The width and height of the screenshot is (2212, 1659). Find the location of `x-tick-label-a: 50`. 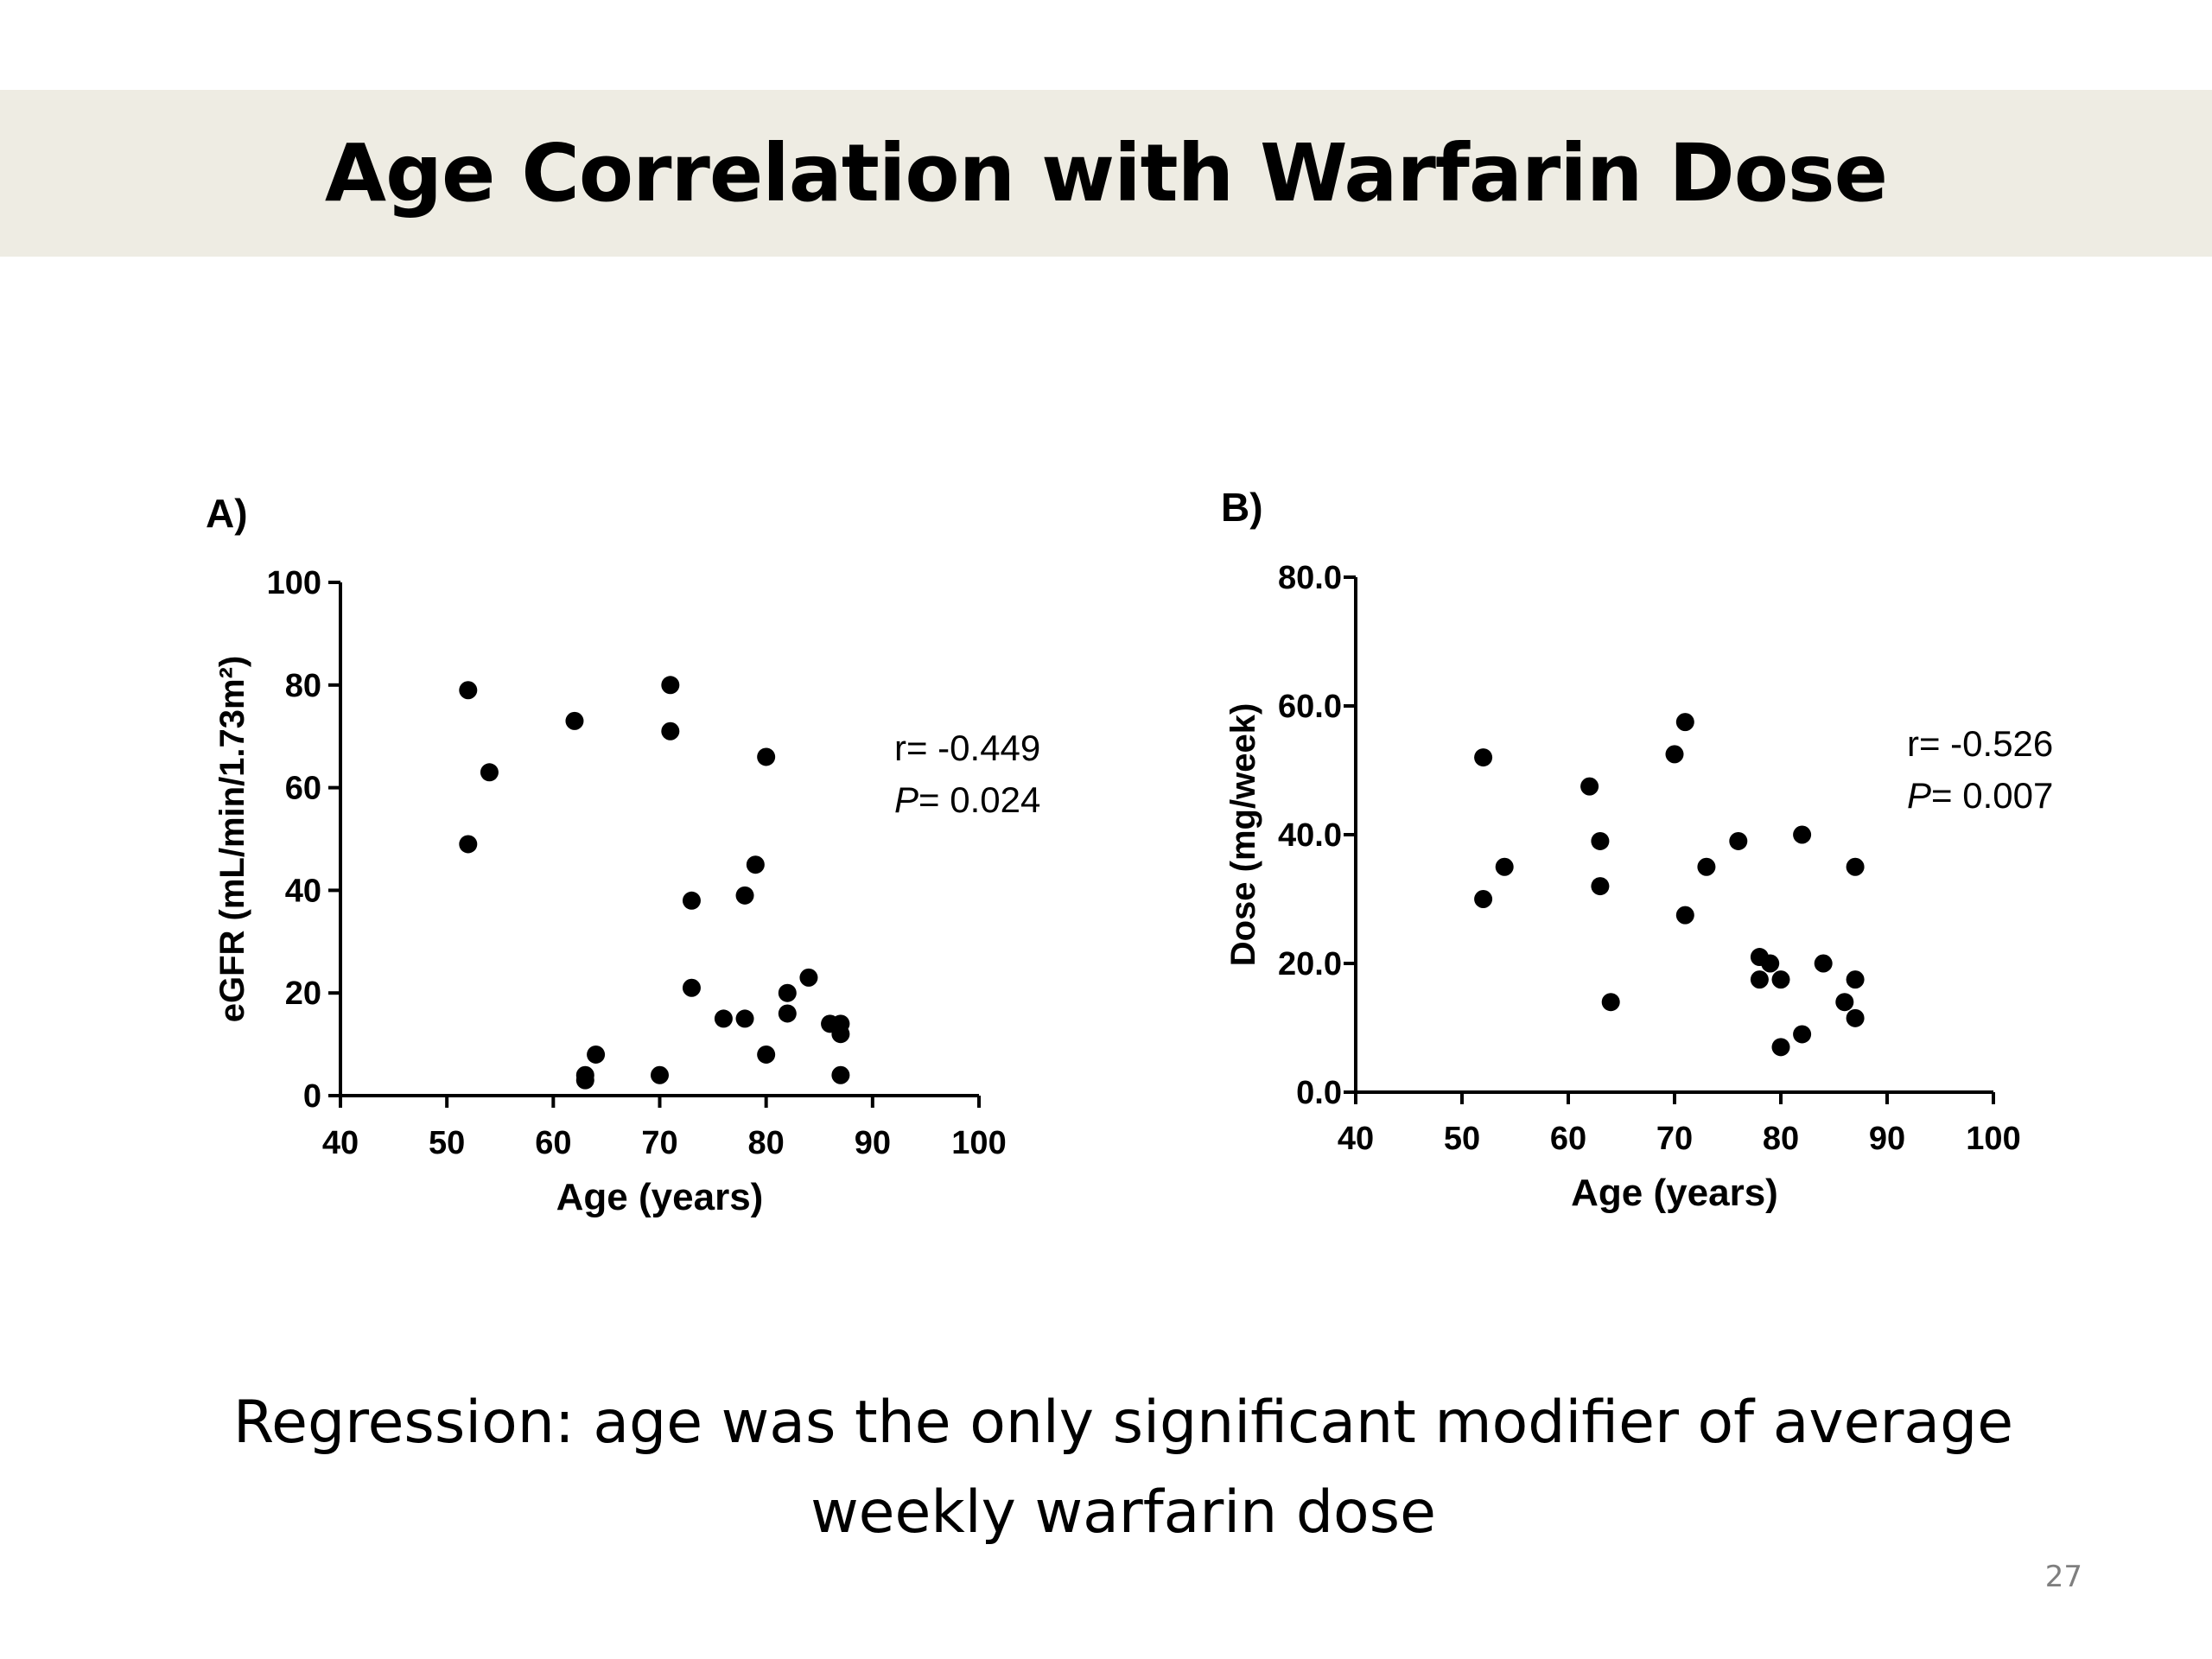

x-tick-label-a: 50 is located at coordinates (447, 1143).